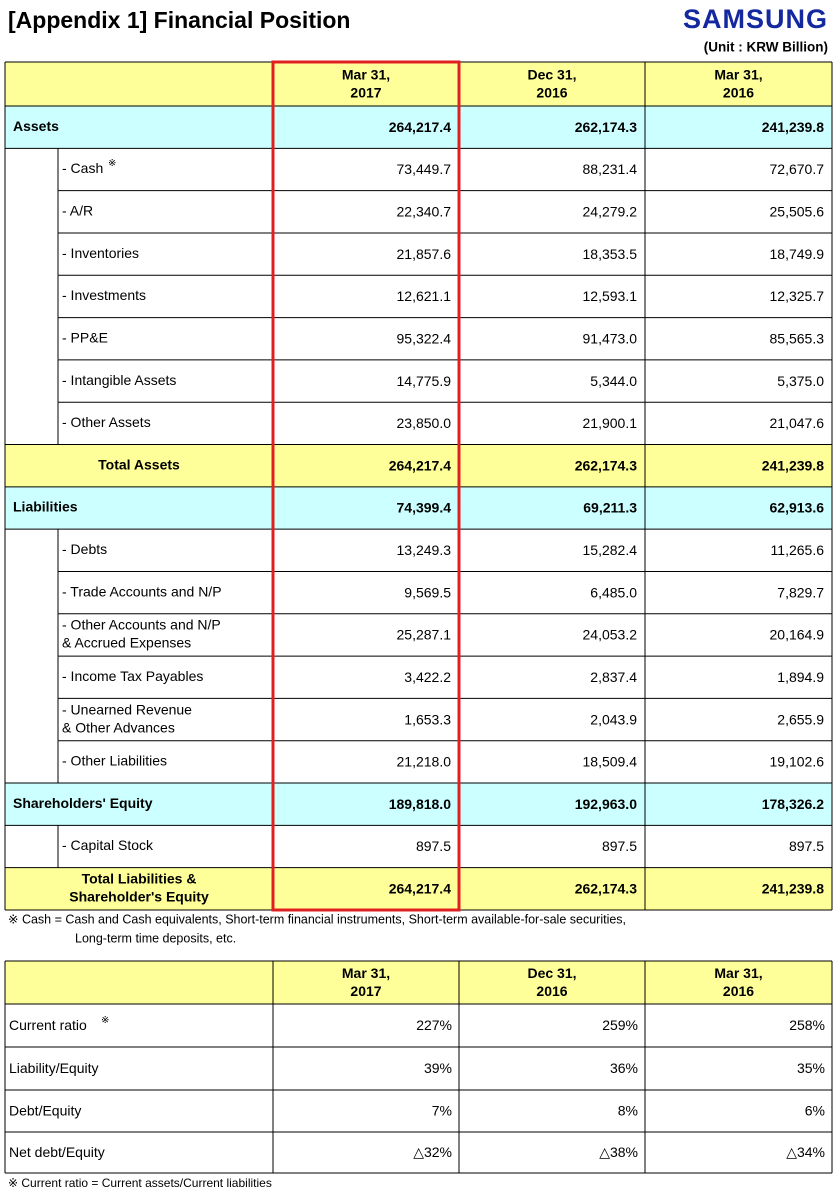 The image size is (839, 1200). What do you see at coordinates (427, 719) in the screenshot?
I see `cell-value: 1,653.3` at bounding box center [427, 719].